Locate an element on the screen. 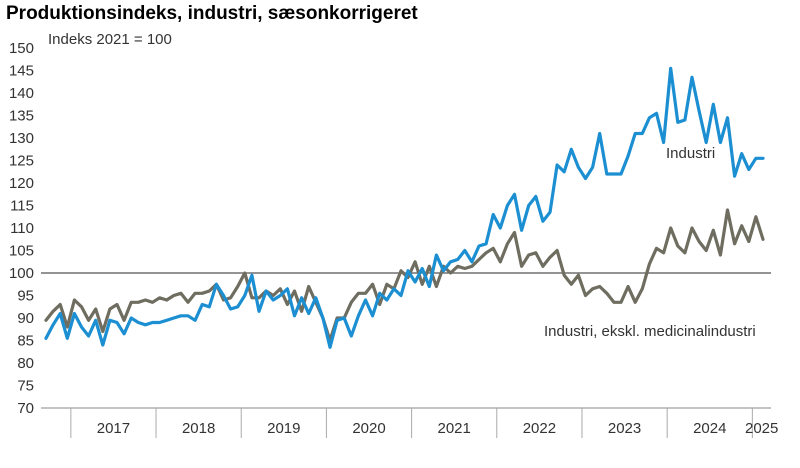 The height and width of the screenshot is (468, 800). year-label-2020: 2020 is located at coordinates (368, 428).